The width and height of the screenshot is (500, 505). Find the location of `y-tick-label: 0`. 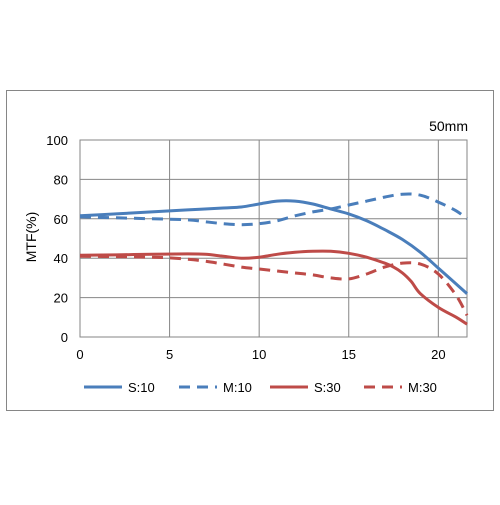

y-tick-label: 0 is located at coordinates (64, 337).